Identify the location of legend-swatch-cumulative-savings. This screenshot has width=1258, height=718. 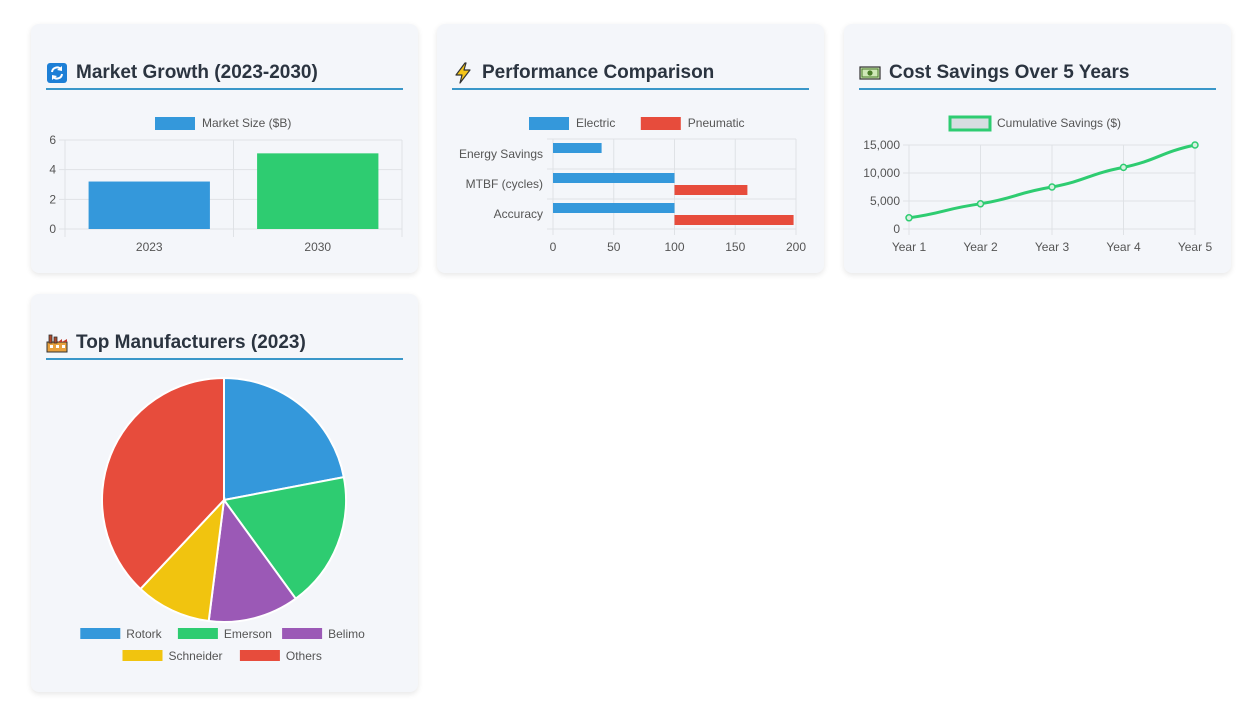
(970, 123).